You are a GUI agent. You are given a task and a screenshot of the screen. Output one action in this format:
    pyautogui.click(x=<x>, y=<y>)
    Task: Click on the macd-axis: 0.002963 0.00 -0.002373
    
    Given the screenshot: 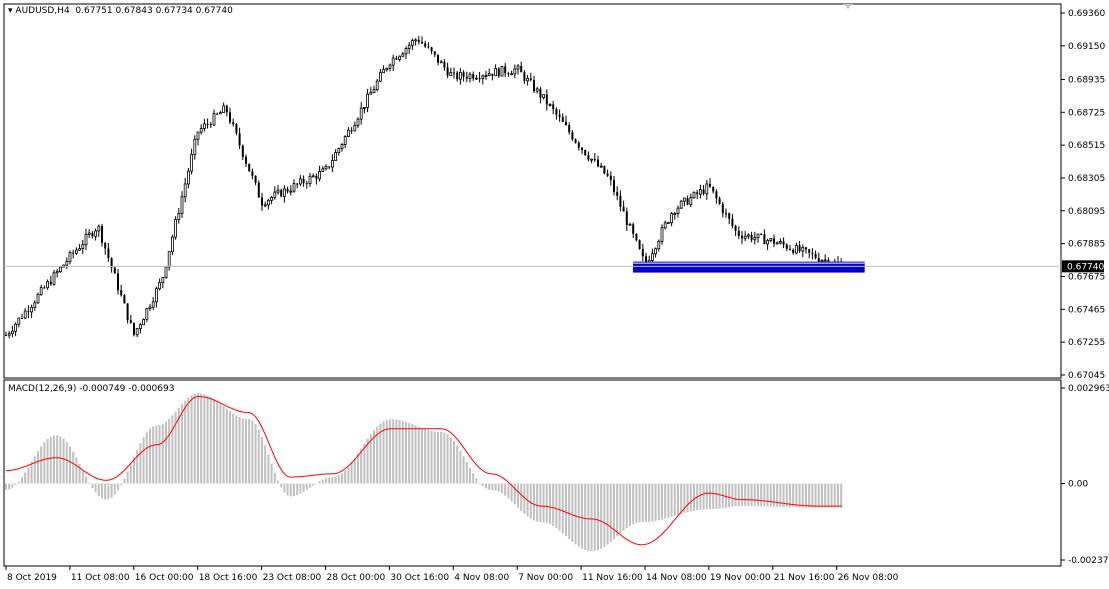 What is the action you would take?
    pyautogui.click(x=1085, y=475)
    